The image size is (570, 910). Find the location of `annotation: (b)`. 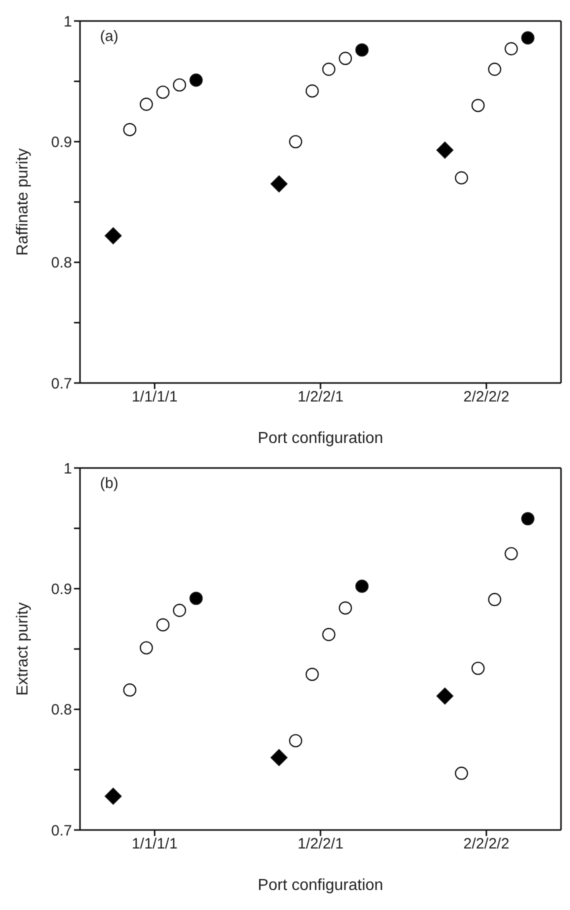

annotation: (b) is located at coordinates (109, 483).